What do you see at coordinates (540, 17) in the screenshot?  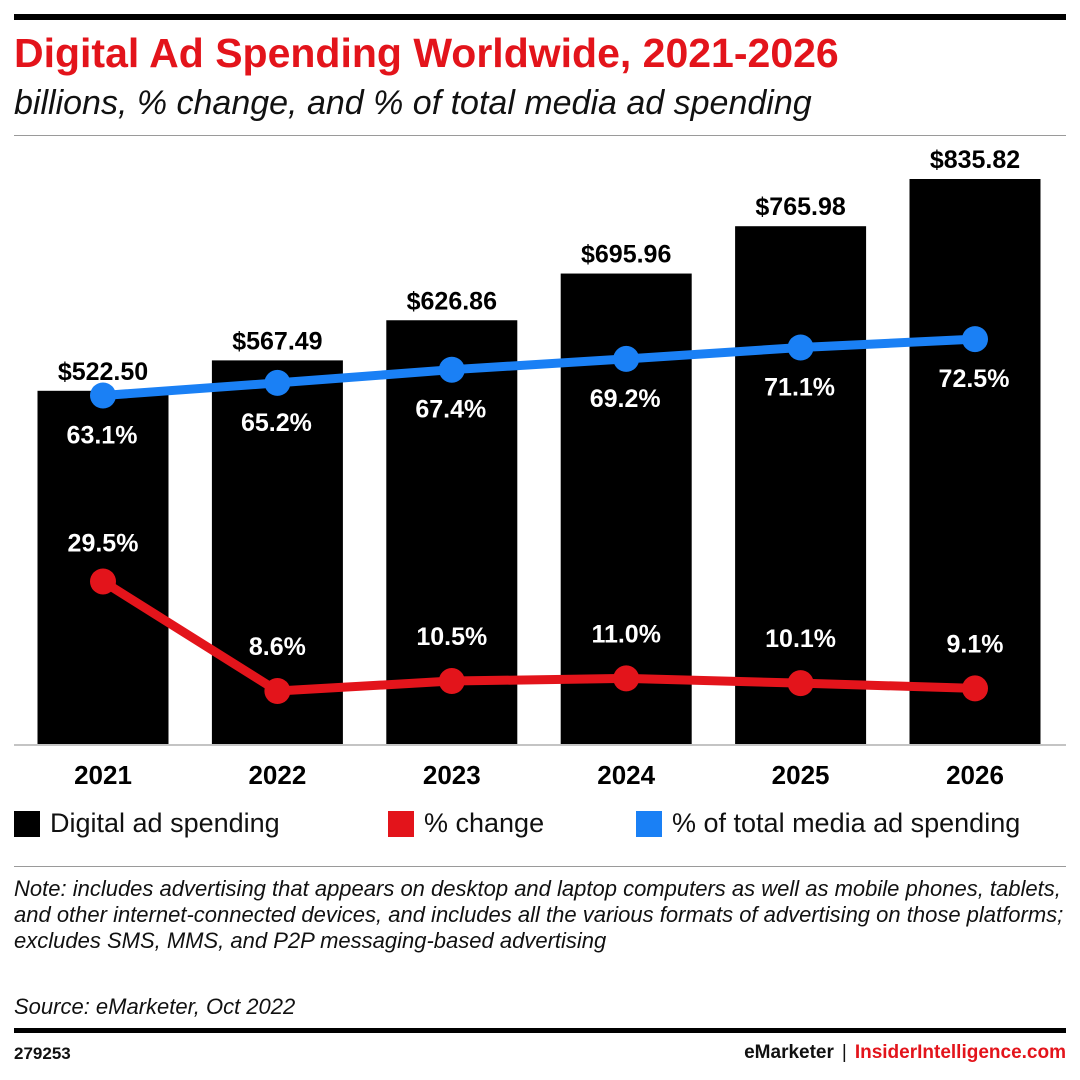 I see `top-rule` at bounding box center [540, 17].